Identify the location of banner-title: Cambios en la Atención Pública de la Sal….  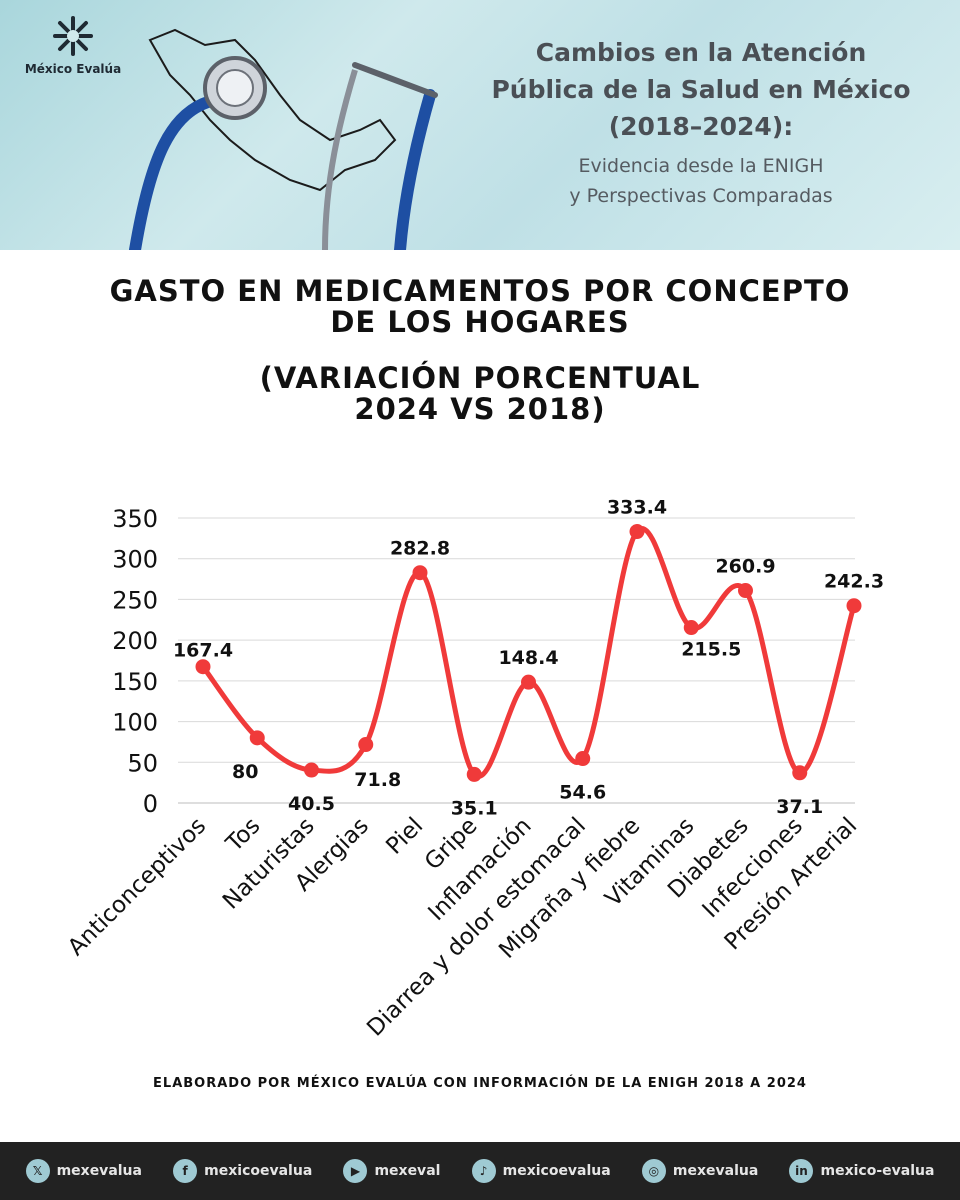
(701, 122).